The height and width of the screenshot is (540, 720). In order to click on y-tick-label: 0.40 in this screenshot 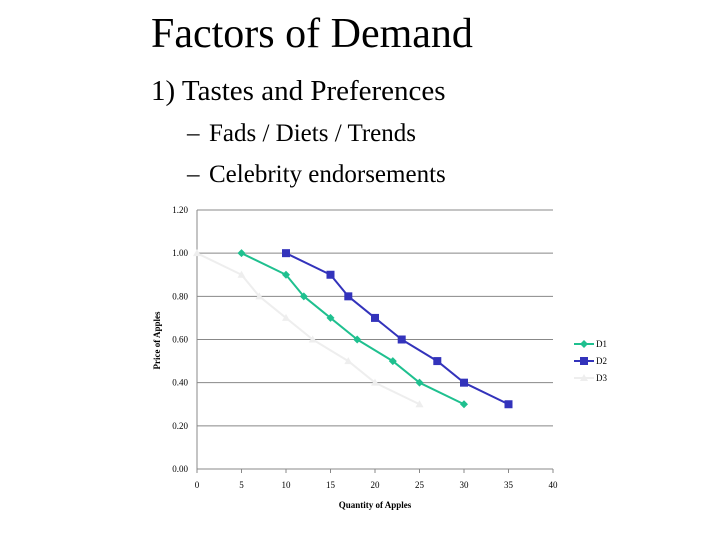, I will do `click(180, 383)`.